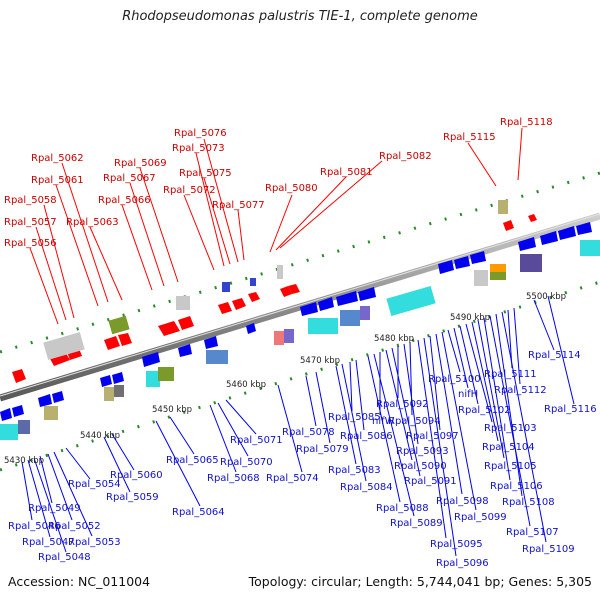  Describe the element at coordinates (366, 487) in the screenshot. I see `reverse-gene-label: Rpal_5084` at that location.